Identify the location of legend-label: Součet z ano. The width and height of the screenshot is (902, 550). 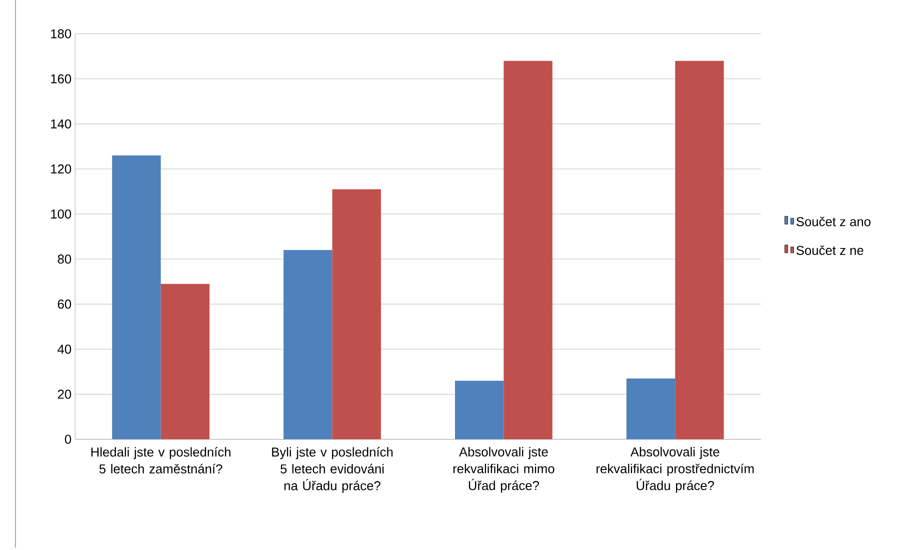
(833, 221).